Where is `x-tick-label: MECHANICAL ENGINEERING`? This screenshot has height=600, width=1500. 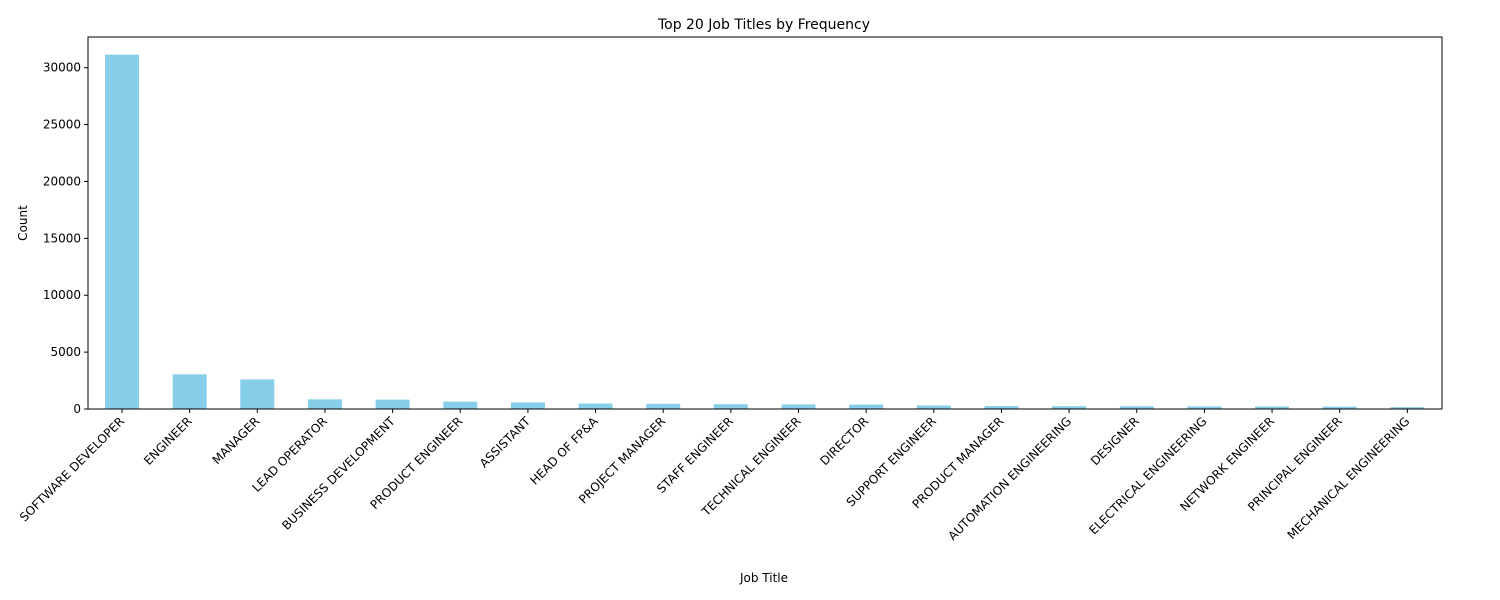
x-tick-label: MECHANICAL ENGINEERING is located at coordinates (1349, 478).